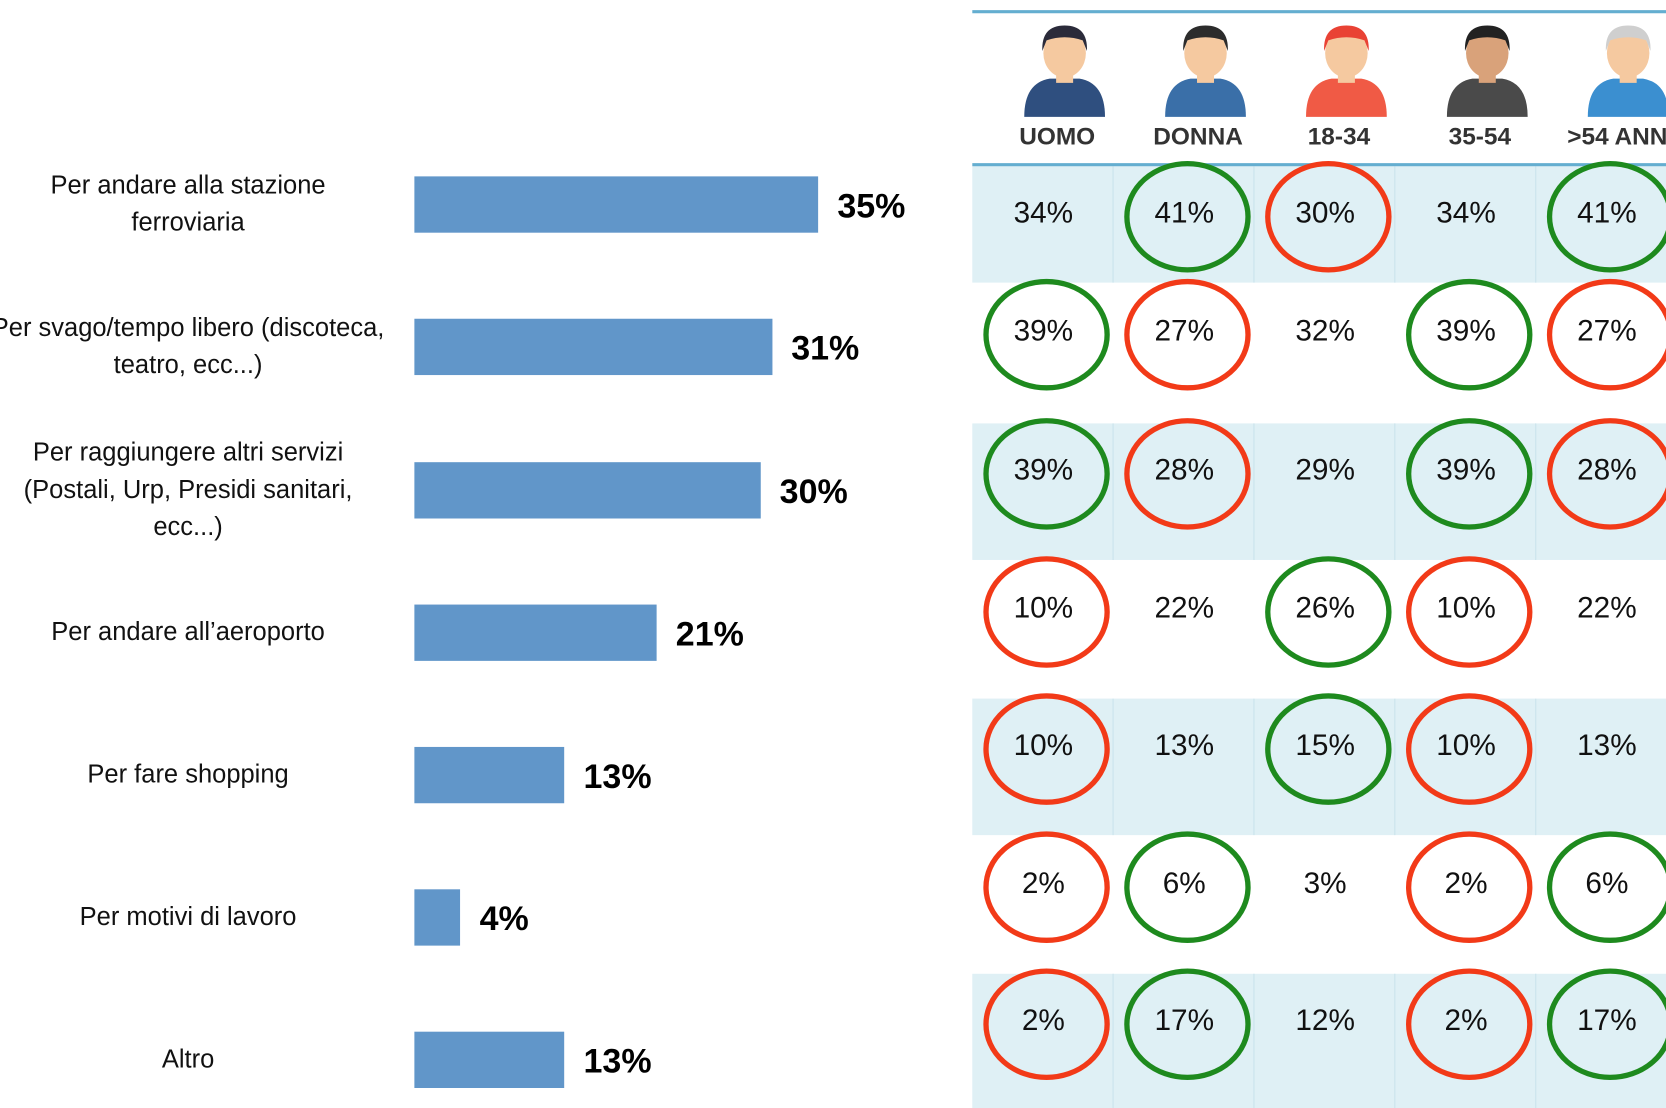 The height and width of the screenshot is (1108, 1666). I want to click on cell-value: 15%, so click(1325, 745).